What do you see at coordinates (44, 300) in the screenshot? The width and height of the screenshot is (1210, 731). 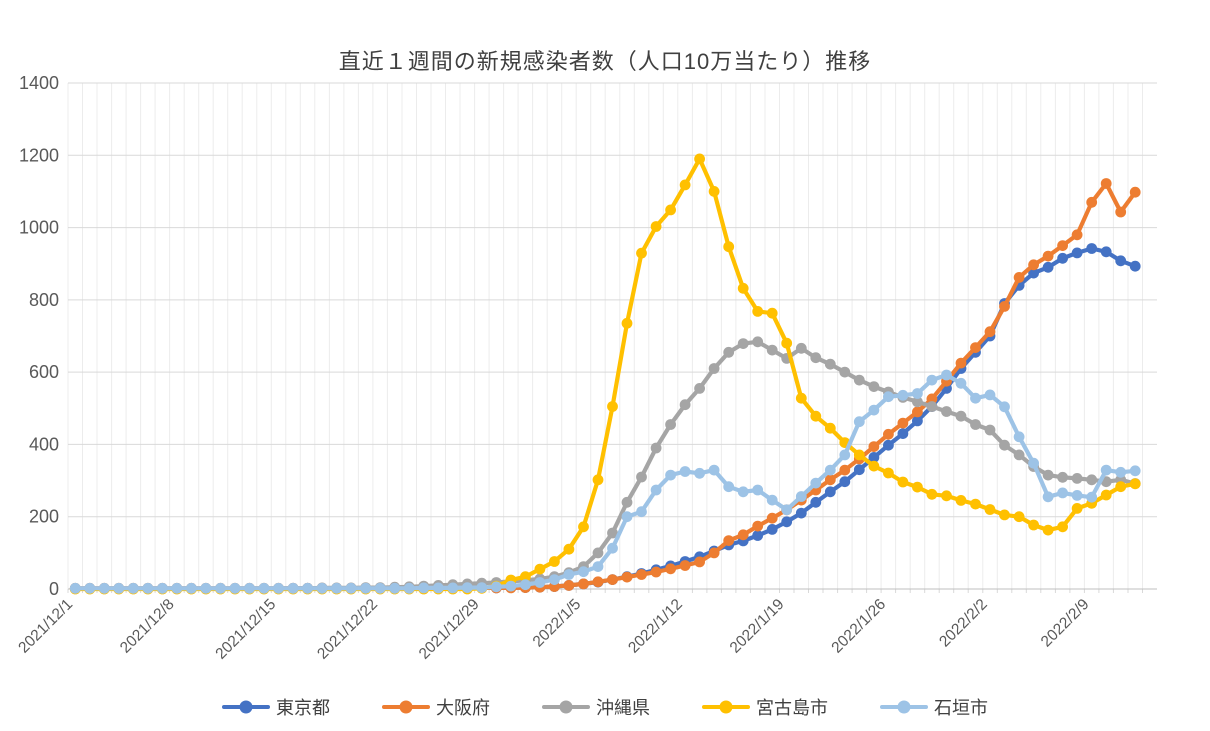 I see `y-axis-tick-label: 800` at bounding box center [44, 300].